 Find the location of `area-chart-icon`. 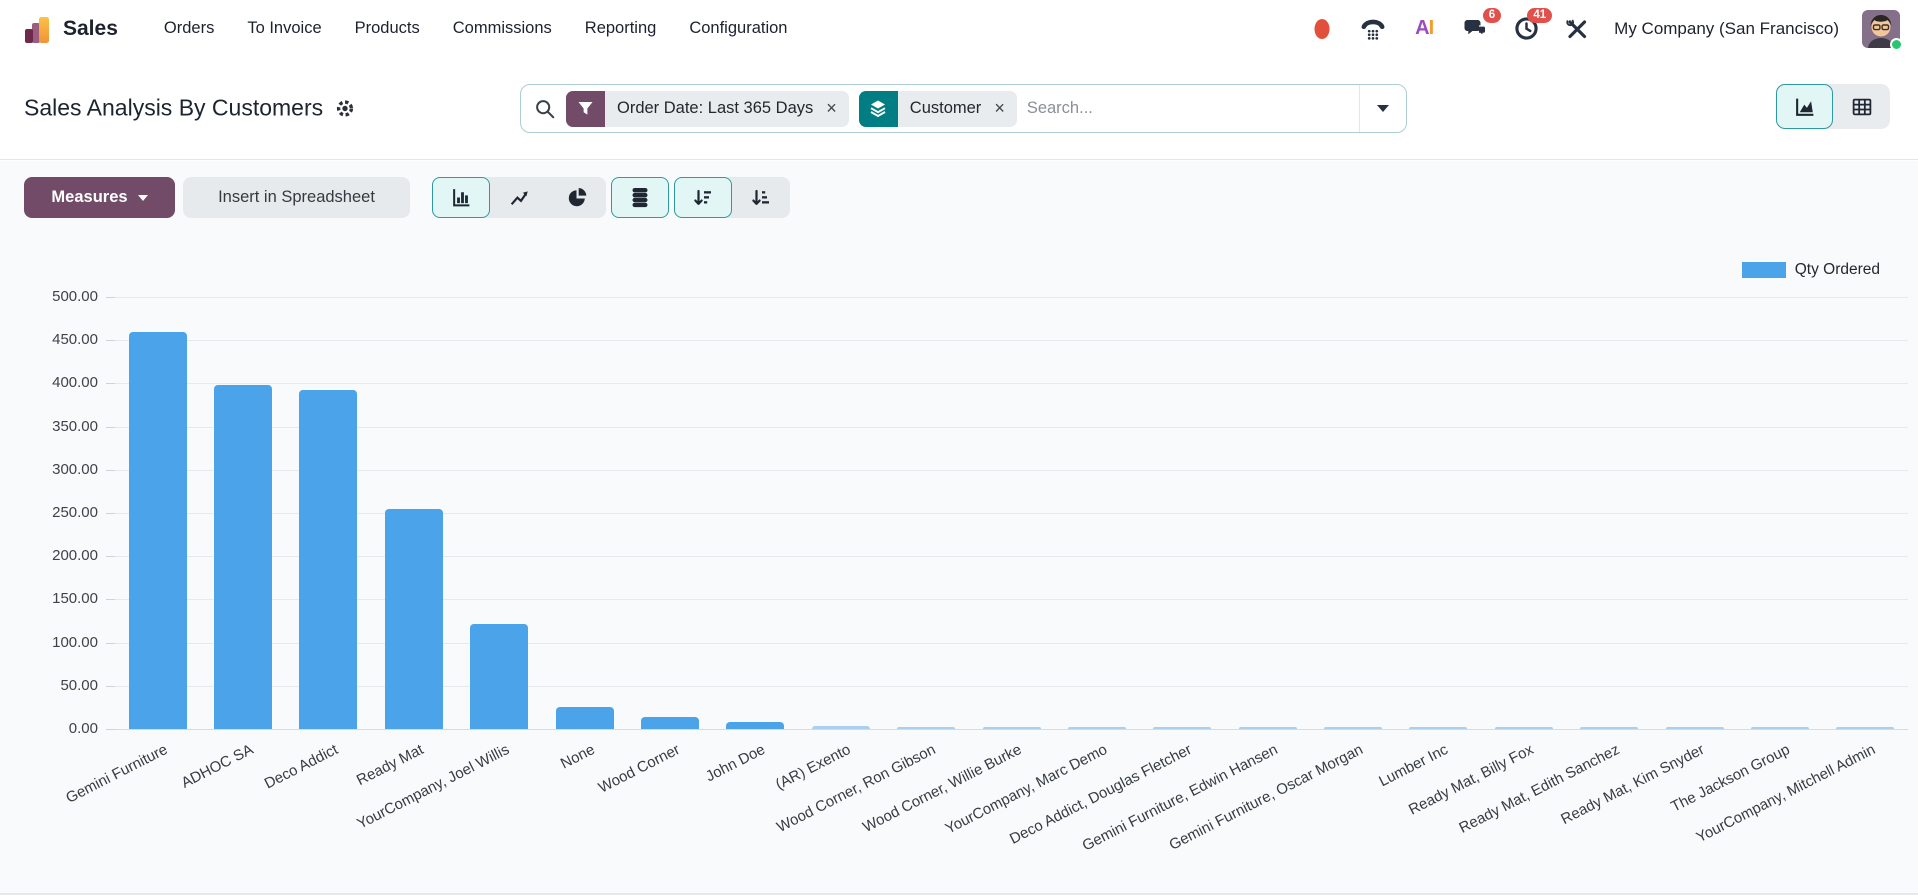

area-chart-icon is located at coordinates (1804, 107).